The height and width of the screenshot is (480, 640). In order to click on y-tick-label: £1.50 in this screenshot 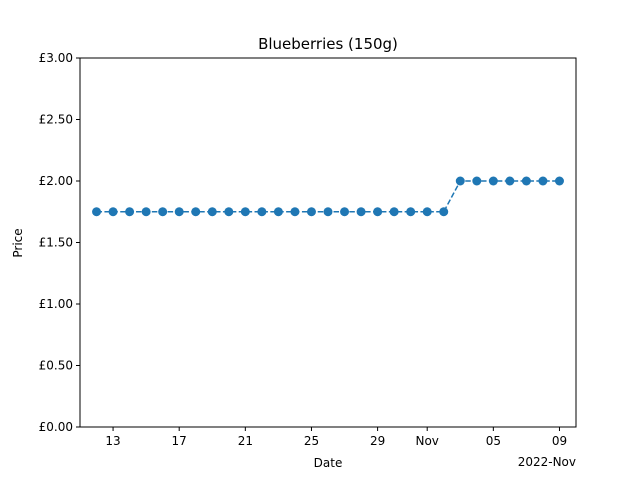, I will do `click(56, 243)`.